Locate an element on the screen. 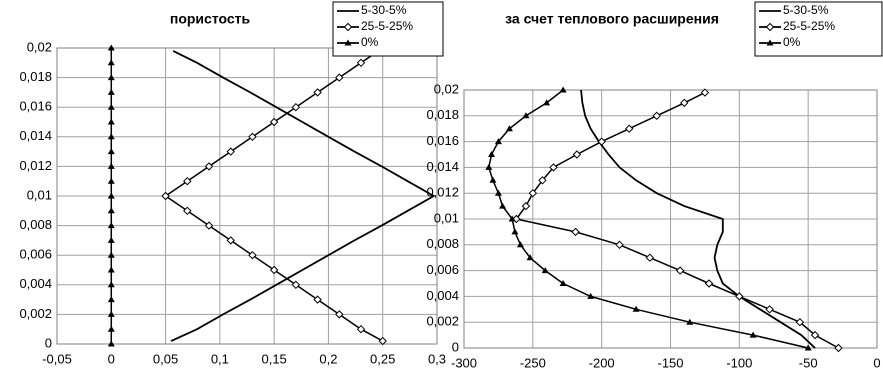 The image size is (883, 381). x-tick-label: 0,25 is located at coordinates (382, 358).